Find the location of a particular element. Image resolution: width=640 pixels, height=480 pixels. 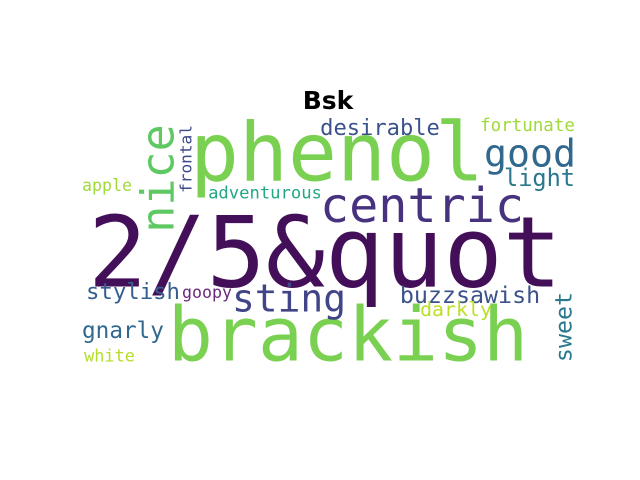

word-darkly: darkly is located at coordinates (456, 309).